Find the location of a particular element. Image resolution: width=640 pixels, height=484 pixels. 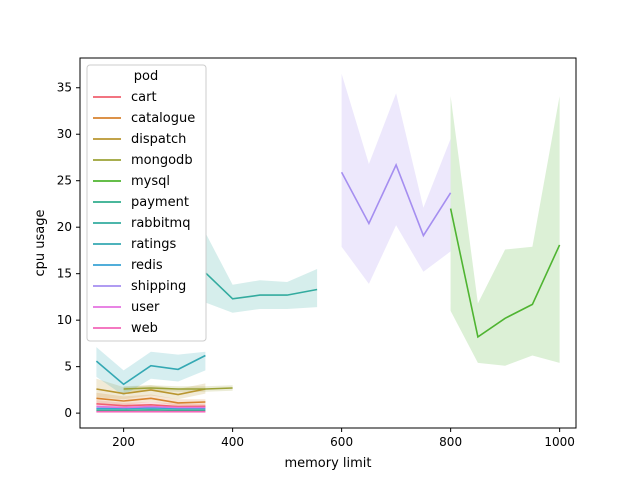

legend-label-redis: redis is located at coordinates (147, 265).